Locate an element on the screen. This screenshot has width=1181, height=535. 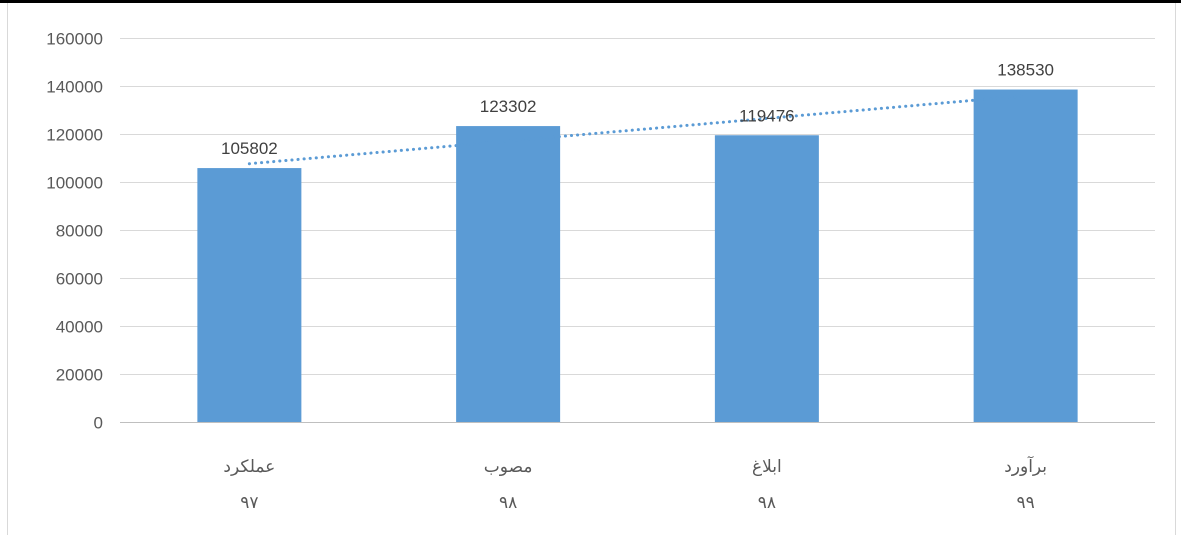
trendline is located at coordinates (637, 130).